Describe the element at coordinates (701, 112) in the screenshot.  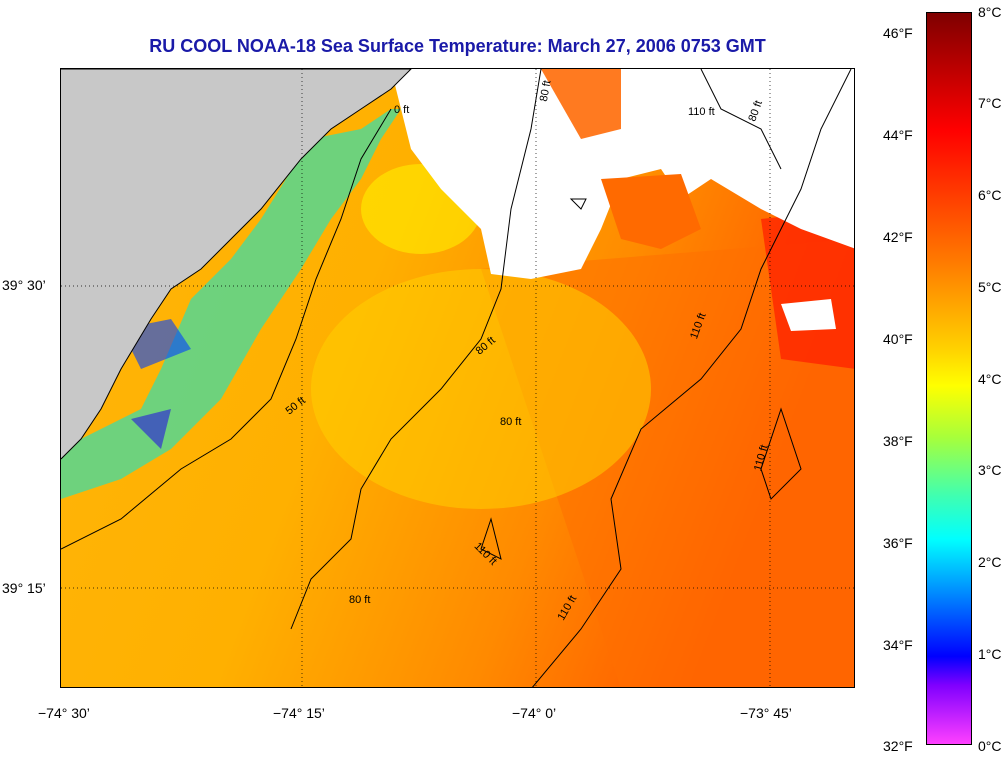
I see `contour-label: 110 ft` at that location.